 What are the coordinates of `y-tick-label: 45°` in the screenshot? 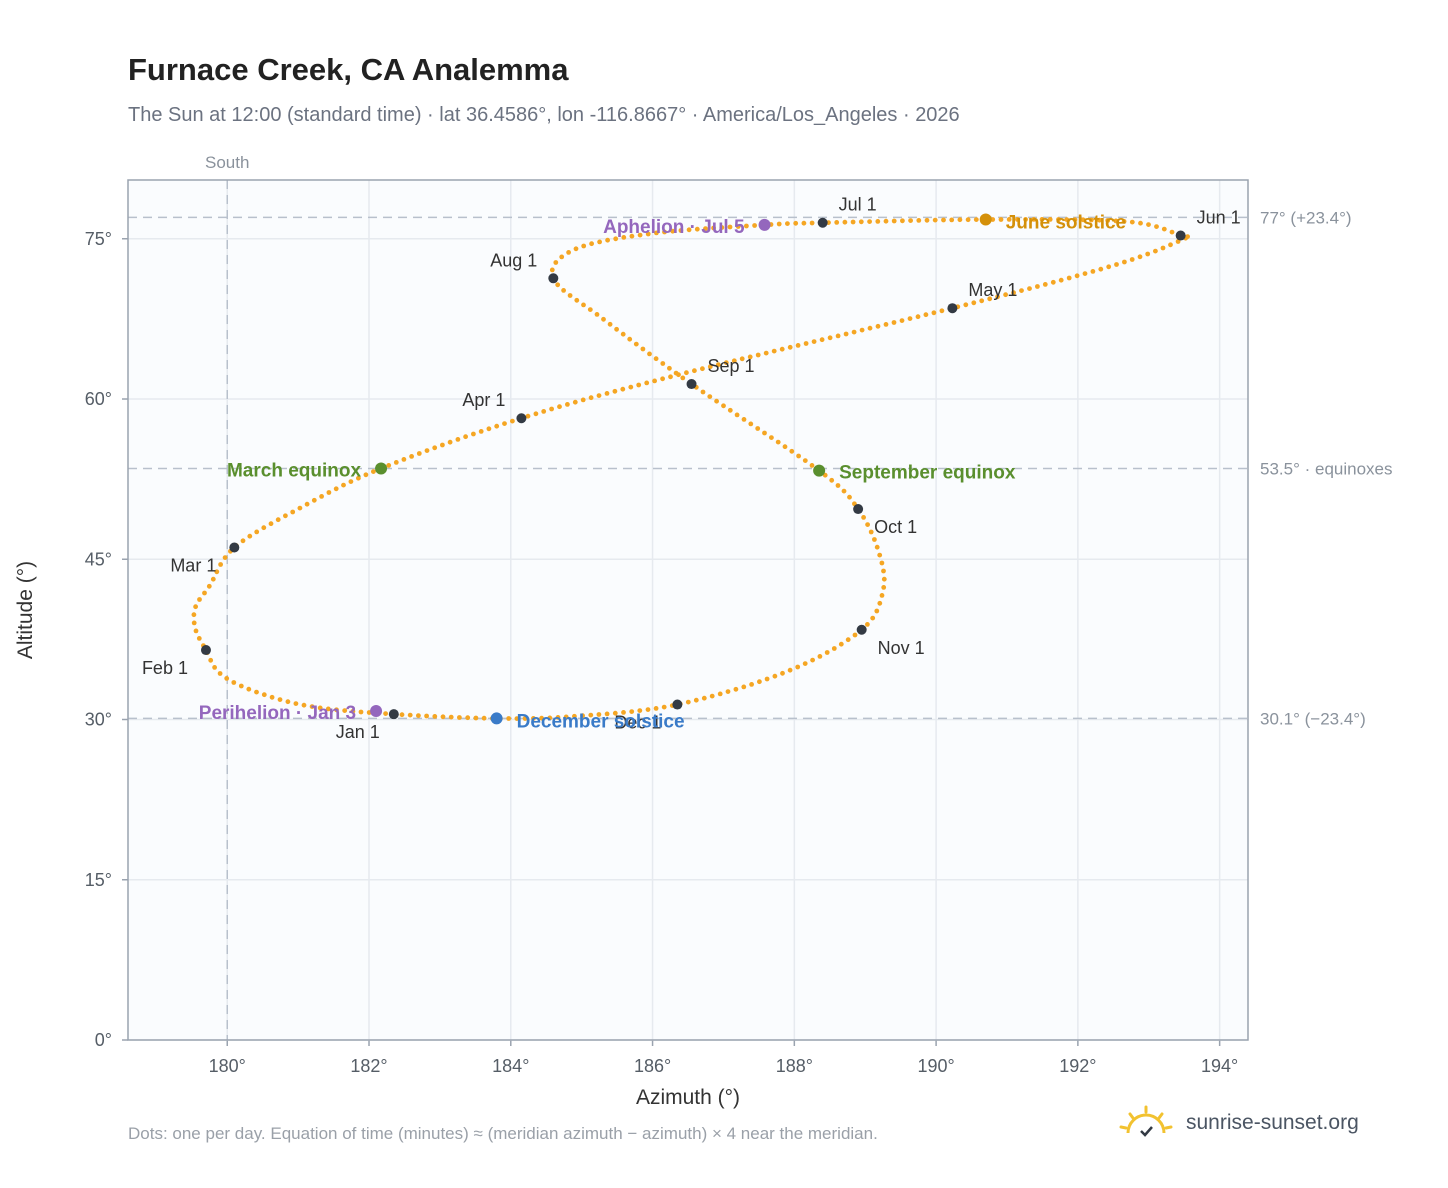 It's located at (98, 559).